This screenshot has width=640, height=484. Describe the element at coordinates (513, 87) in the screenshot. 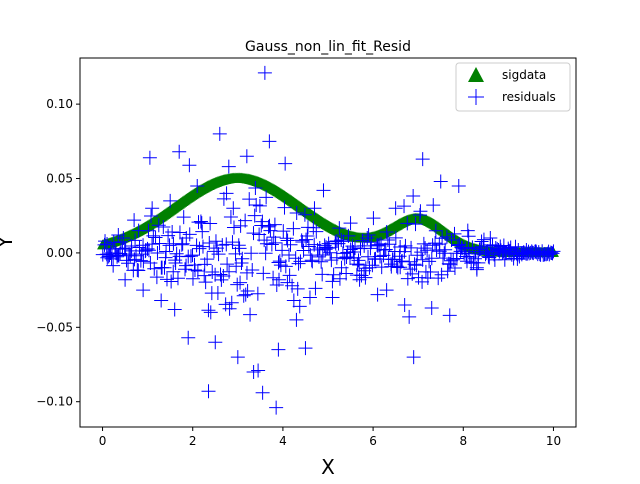

I see `legend-box` at that location.